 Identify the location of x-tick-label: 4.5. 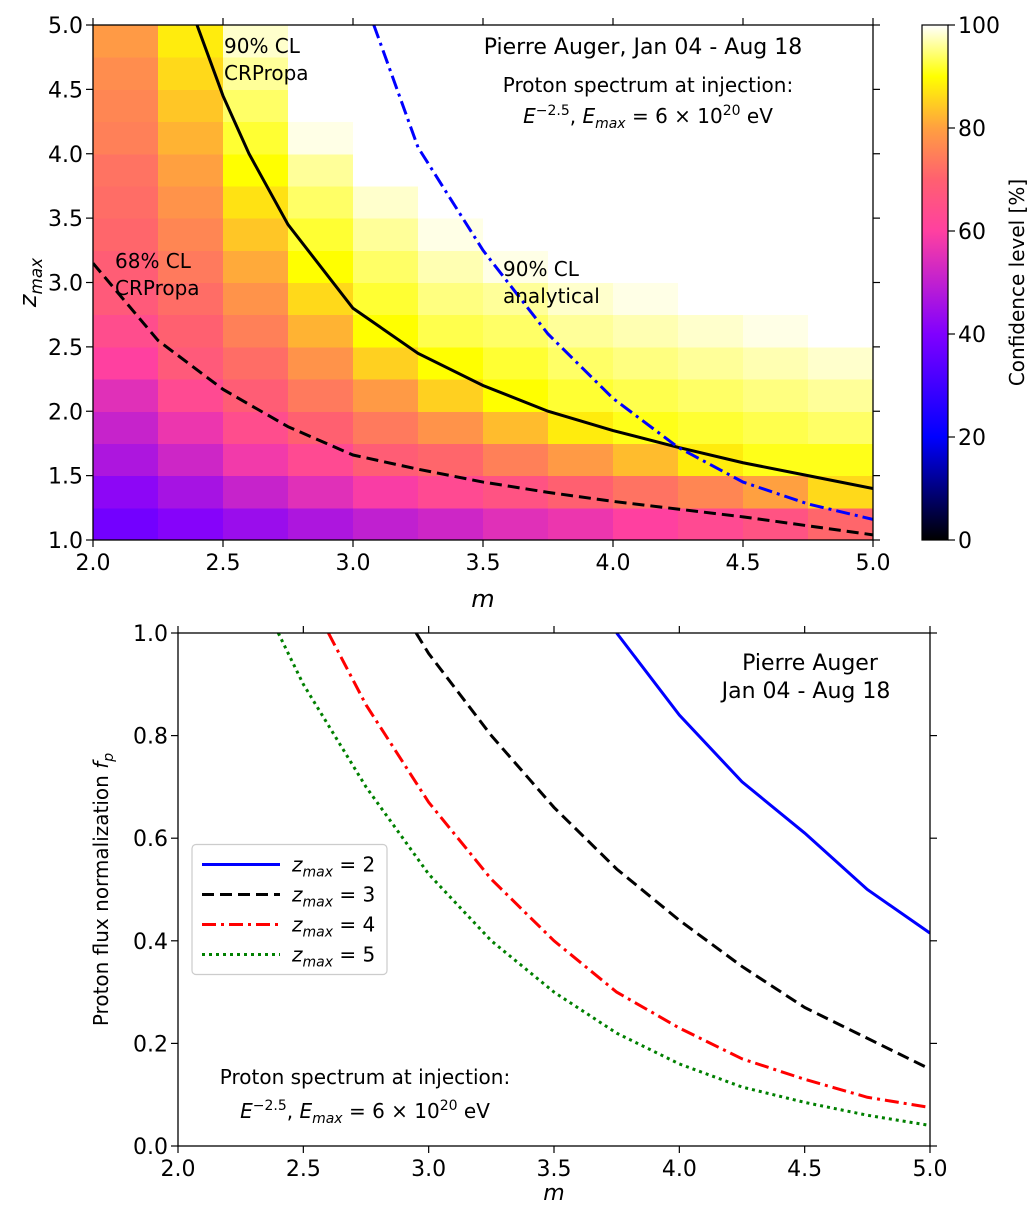
(804, 1169).